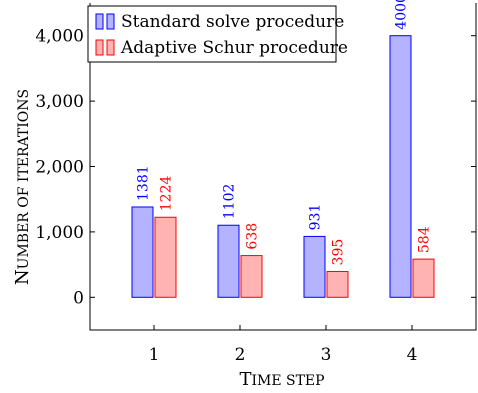 The height and width of the screenshot is (393, 478). What do you see at coordinates (144, 183) in the screenshot?
I see `data-label-standard: 1381` at bounding box center [144, 183].